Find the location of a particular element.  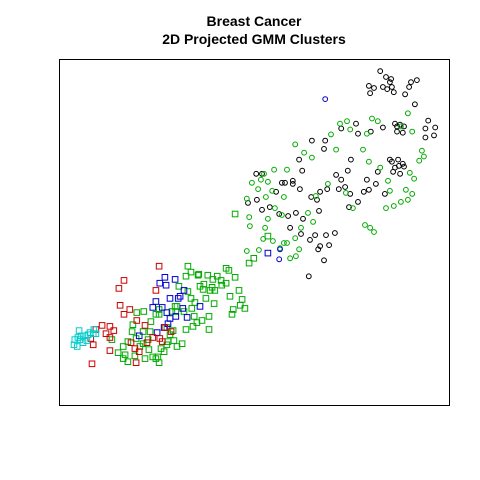

data-point-s3-p67 is located at coordinates (182, 343).